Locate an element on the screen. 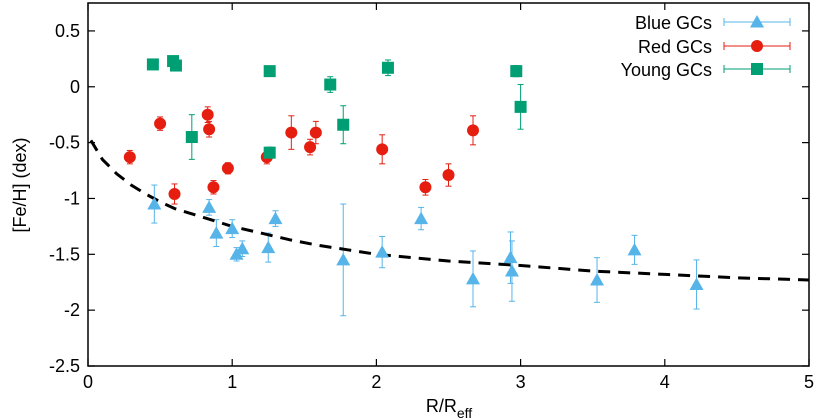 This screenshot has width=822, height=420. x-axis-label-main: R/R is located at coordinates (441, 406).